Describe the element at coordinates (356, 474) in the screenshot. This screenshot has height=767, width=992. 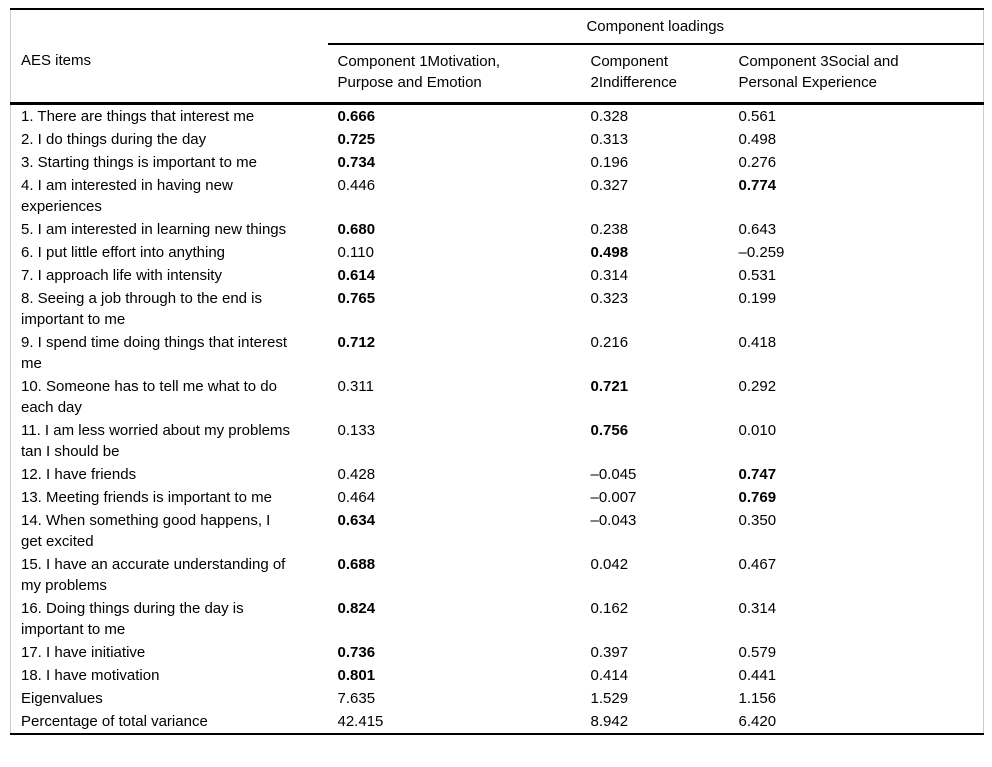
I see `loading-cell-component-1: 0.428` at that location.